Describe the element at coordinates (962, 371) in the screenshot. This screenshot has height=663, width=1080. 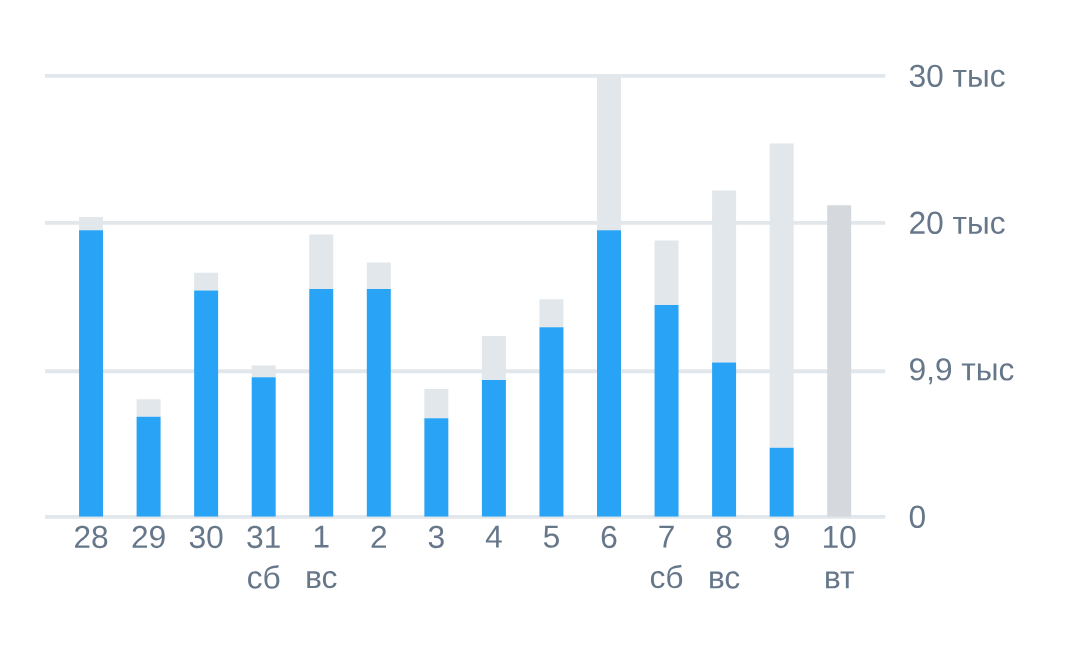
I see `y-tick-label: 9,9 тыс` at that location.